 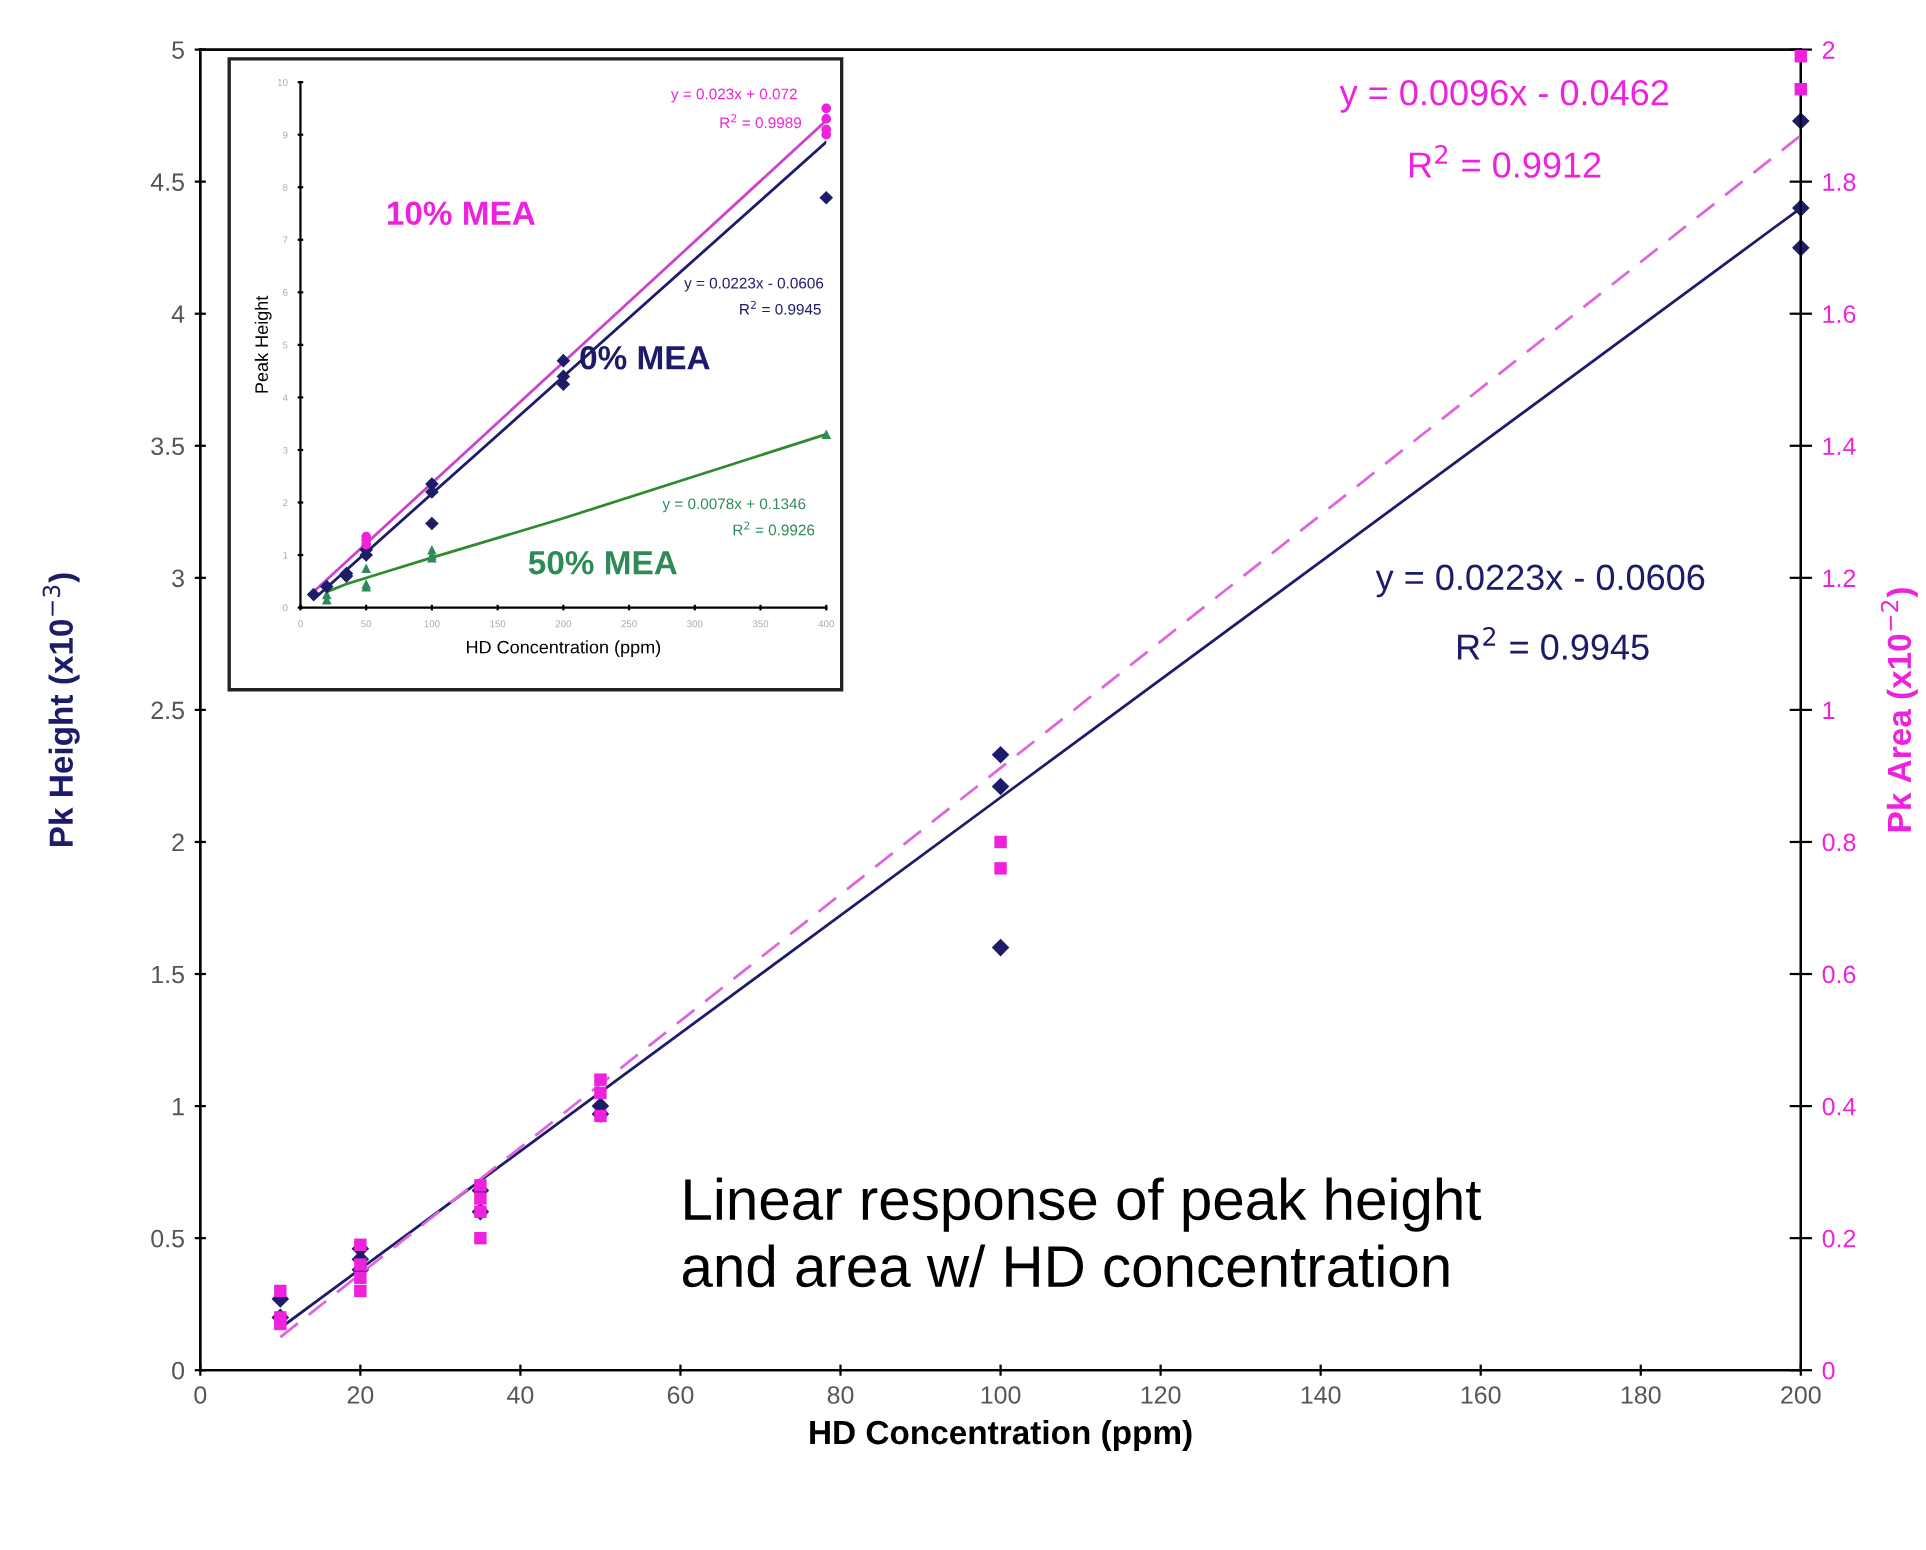 What do you see at coordinates (178, 842) in the screenshot?
I see `y-tick-label: 2` at bounding box center [178, 842].